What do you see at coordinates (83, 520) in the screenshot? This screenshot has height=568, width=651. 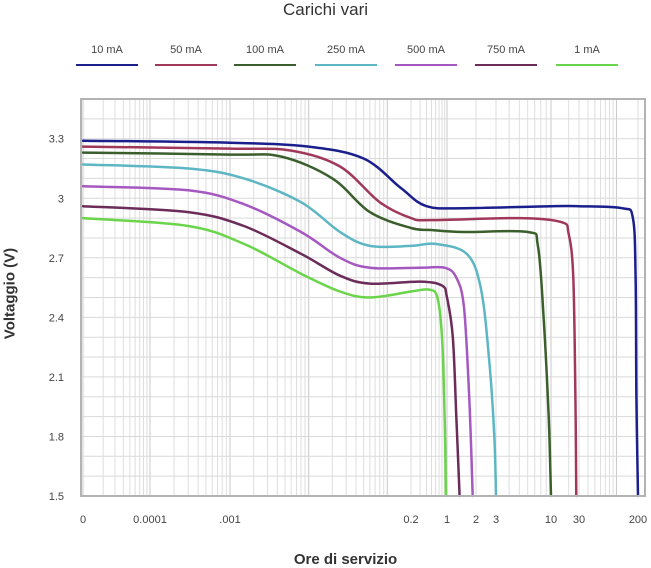 I see `x-tick-label: 0` at bounding box center [83, 520].